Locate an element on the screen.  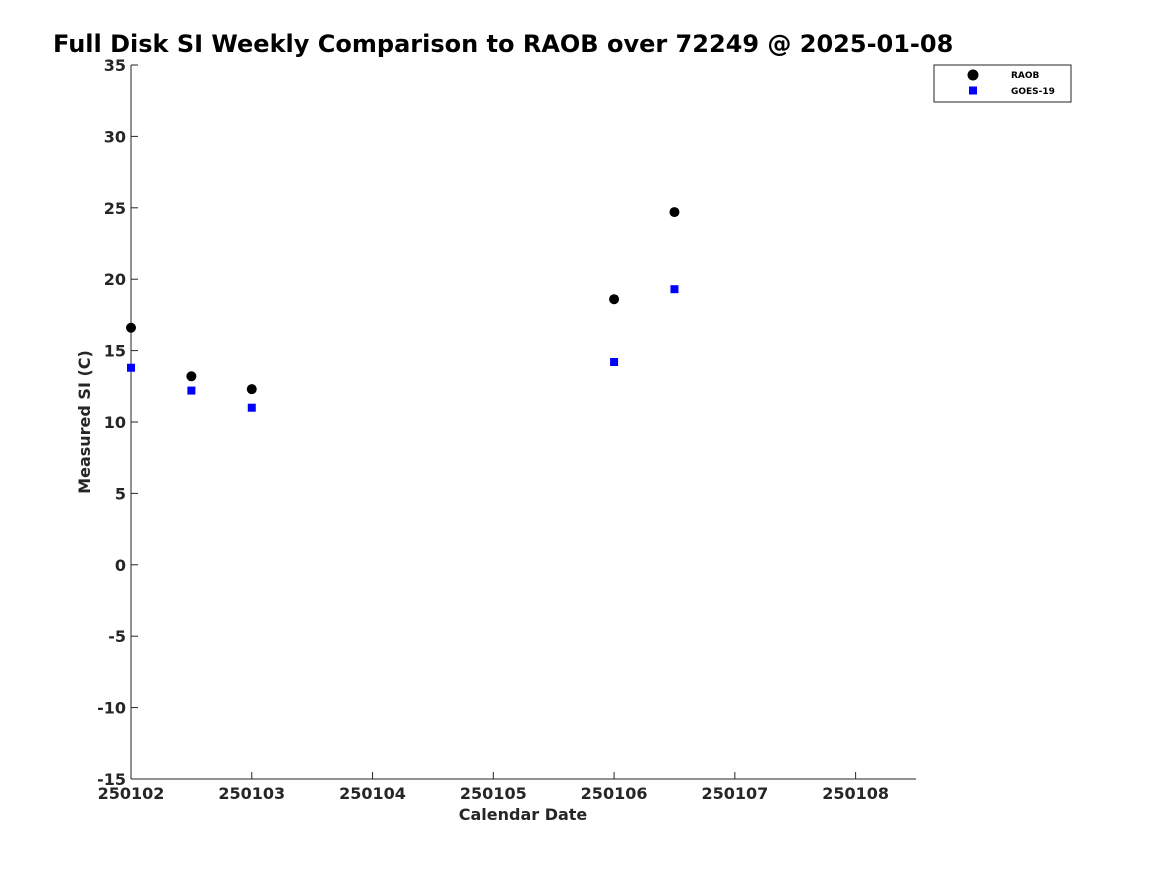
legend-marker-raob is located at coordinates (973, 75).